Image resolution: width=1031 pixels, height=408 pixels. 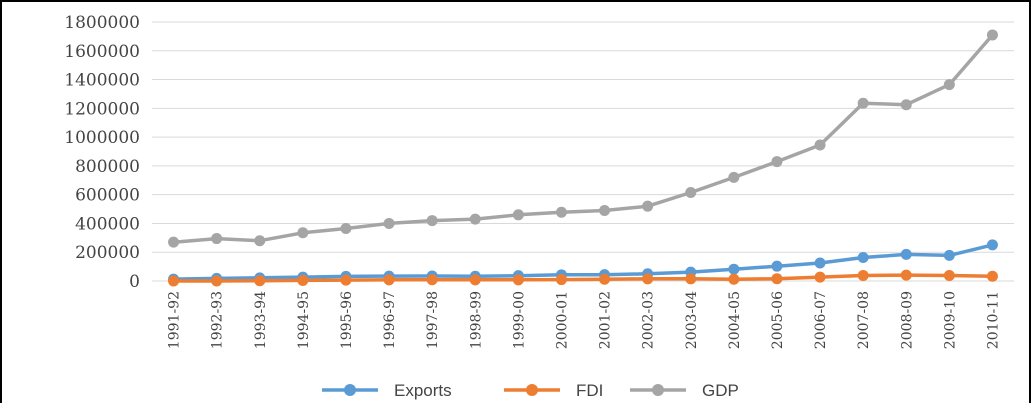 What do you see at coordinates (107, 167) in the screenshot?
I see `y-tick-label: 800000` at bounding box center [107, 167].